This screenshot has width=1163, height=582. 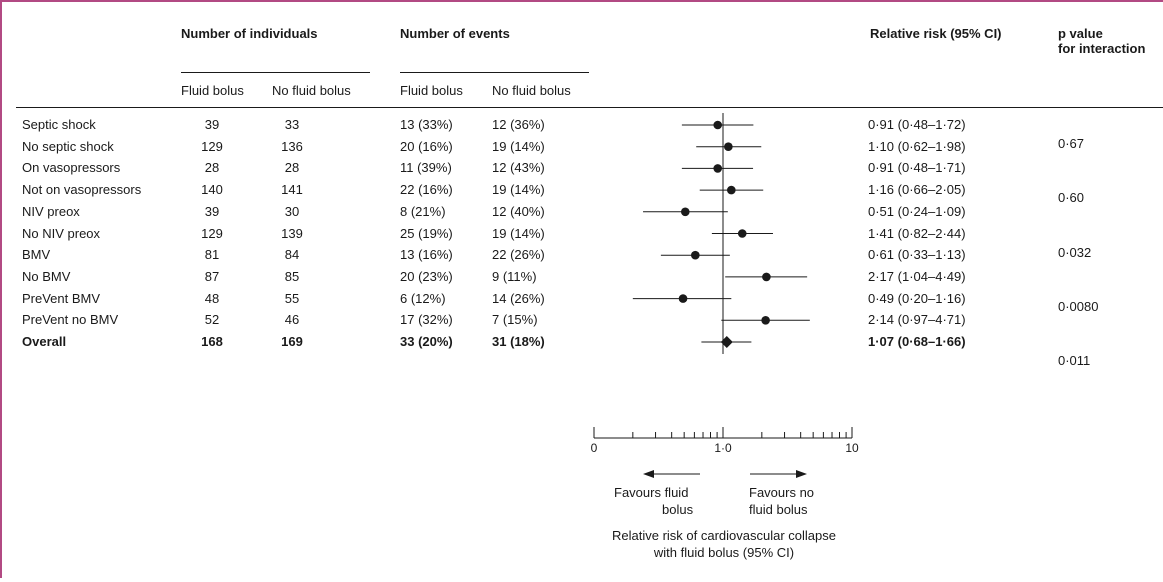 What do you see at coordinates (917, 255) in the screenshot?
I see `row-relative-risk: 0·61 (0·33–1·13)` at bounding box center [917, 255].